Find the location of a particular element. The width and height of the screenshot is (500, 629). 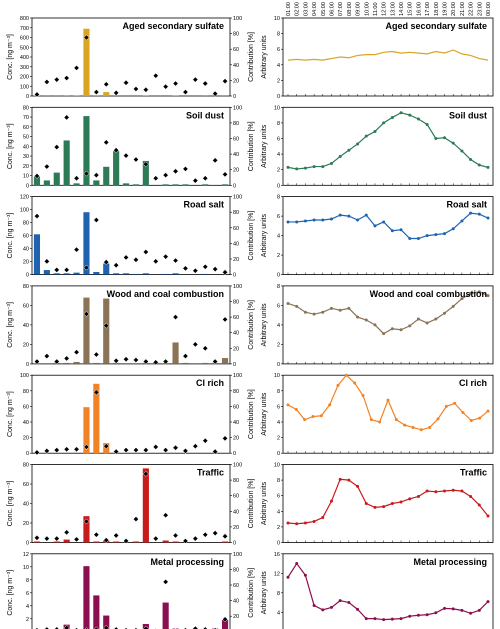

panel-4-contribution-marker-Zn is located at coordinates (175, 317).